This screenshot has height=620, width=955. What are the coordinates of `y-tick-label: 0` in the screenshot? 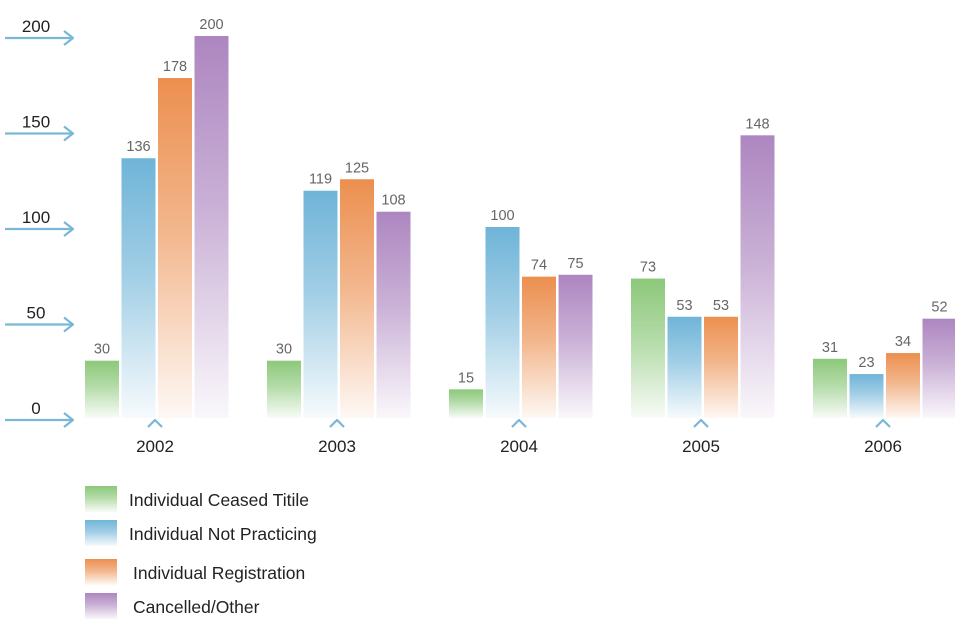 It's located at (35, 408).